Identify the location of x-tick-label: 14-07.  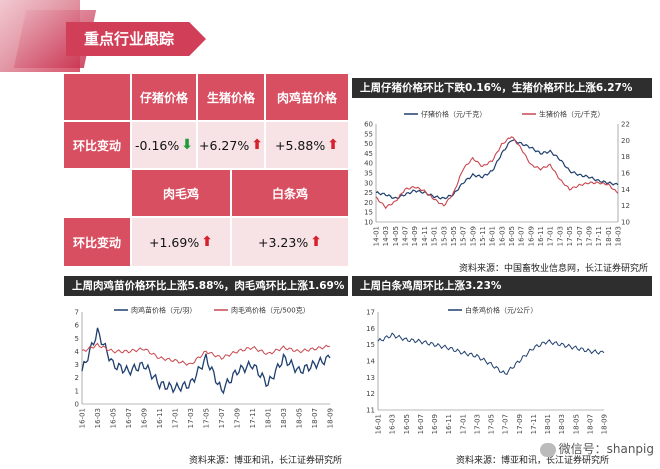
(406, 236).